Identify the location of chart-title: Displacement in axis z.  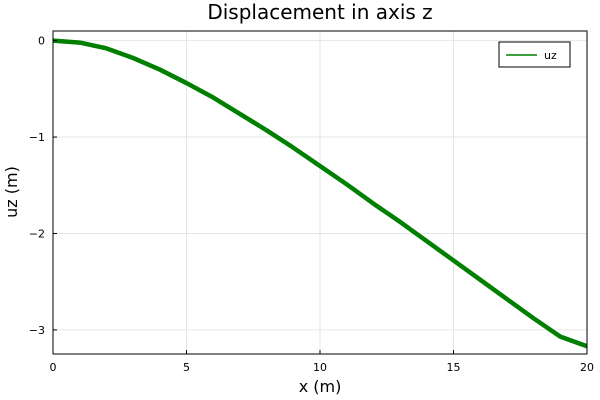
(319, 12).